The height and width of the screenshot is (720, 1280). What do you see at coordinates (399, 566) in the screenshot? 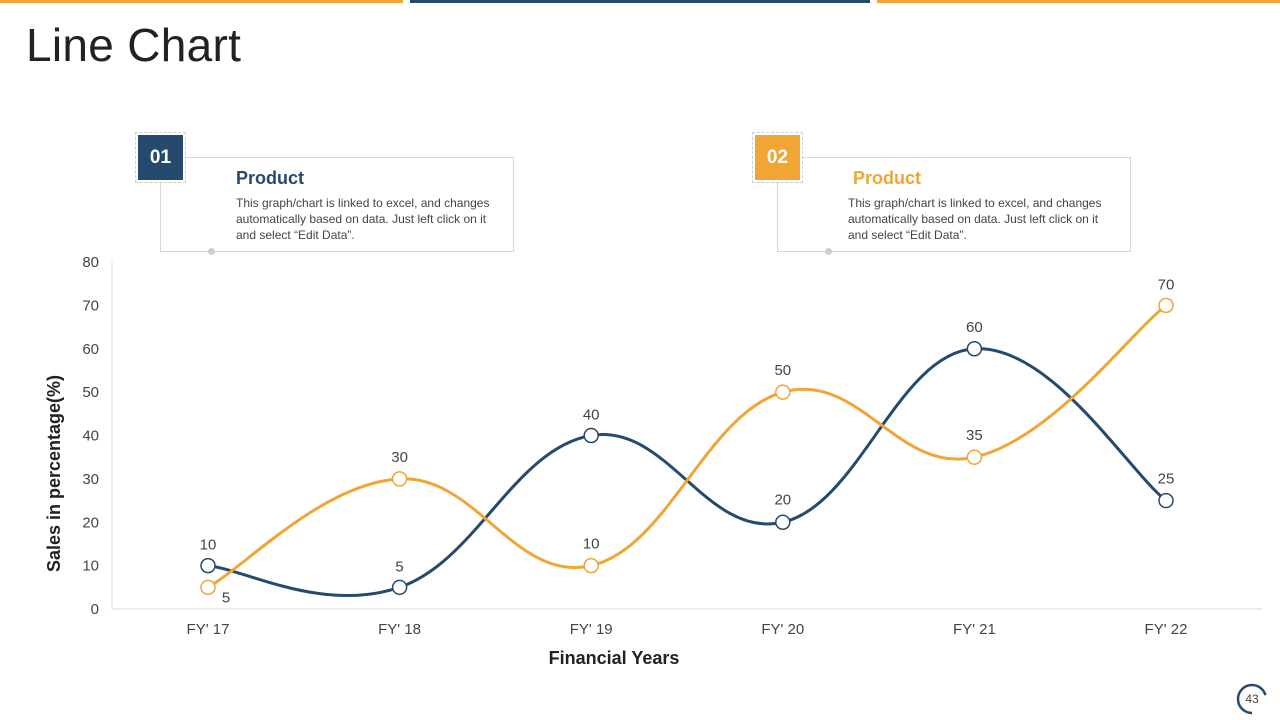
I see `series-1-data-label: 5` at bounding box center [399, 566].